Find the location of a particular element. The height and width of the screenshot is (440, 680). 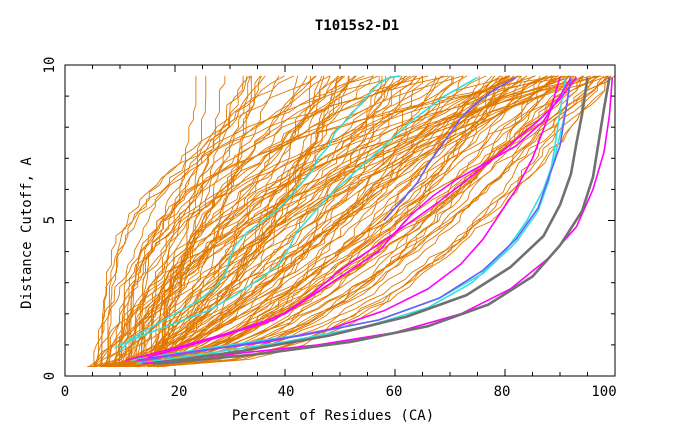

chart-title: T1015s2-D1 is located at coordinates (357, 26).